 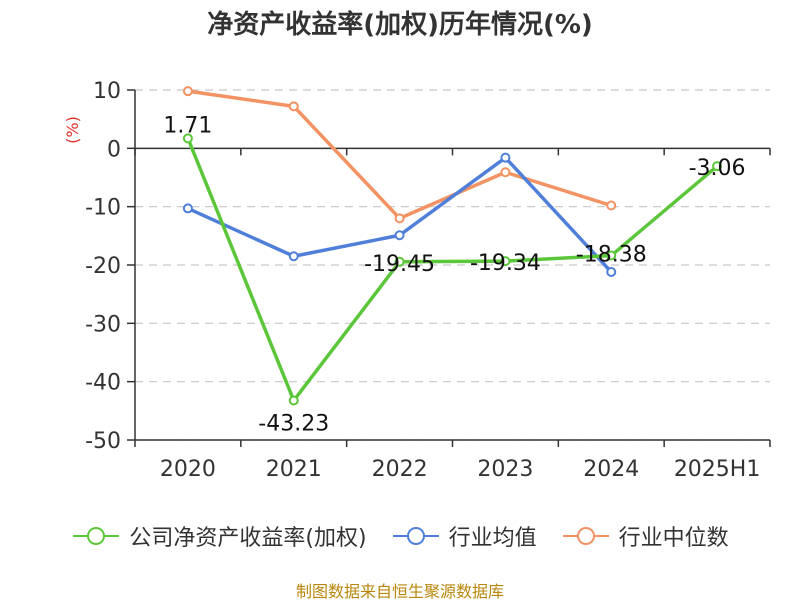 I want to click on data-label: -19.34, so click(x=505, y=263).